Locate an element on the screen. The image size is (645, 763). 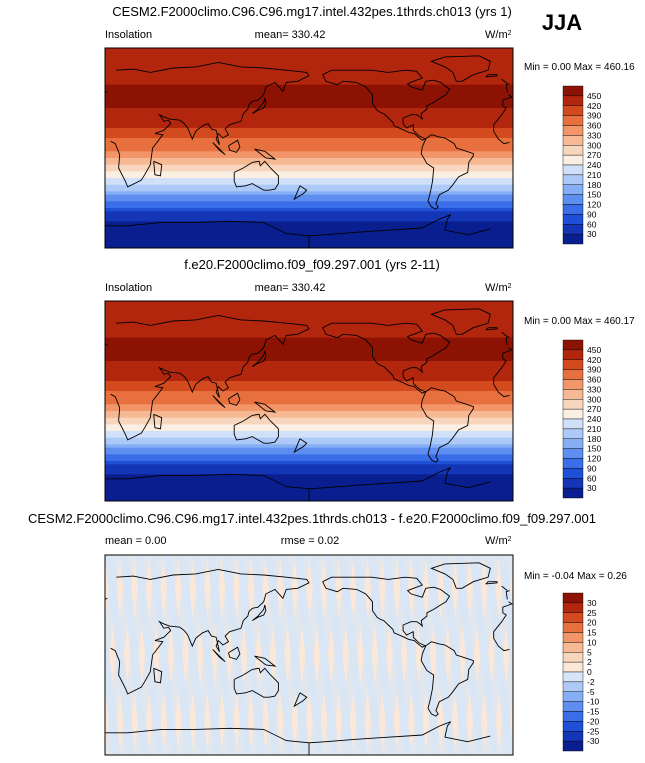
panel-1-mean-label: mean= 330.42 is located at coordinates (290, 35).